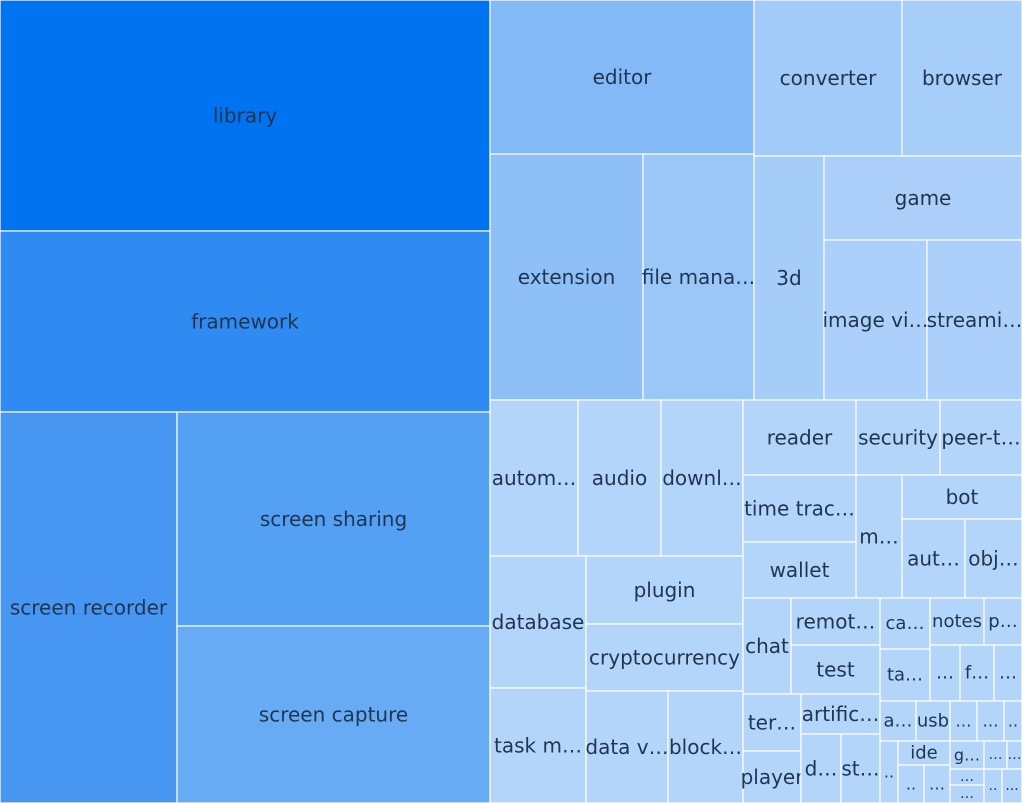 This screenshot has height=803, width=1022. Describe the element at coordinates (566, 277) in the screenshot. I see `treemap-cell-extension` at that location.